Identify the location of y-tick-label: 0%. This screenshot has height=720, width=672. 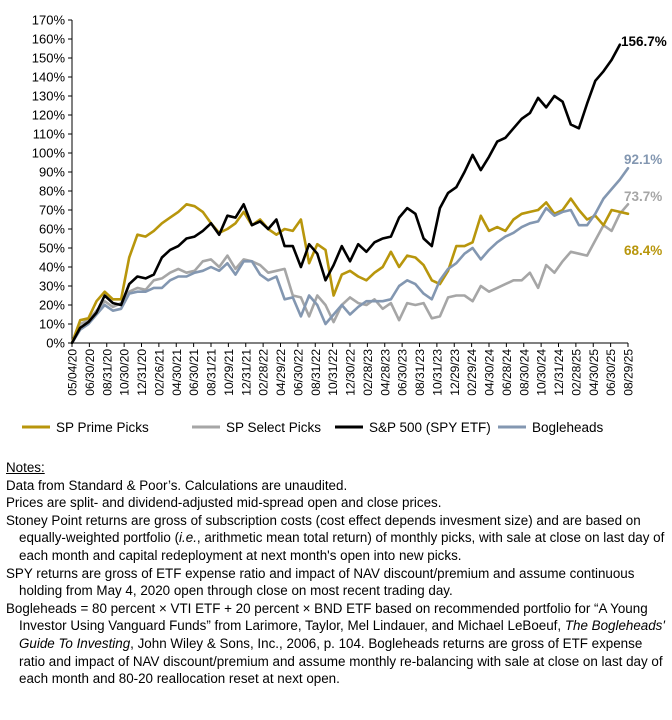
(55, 343).